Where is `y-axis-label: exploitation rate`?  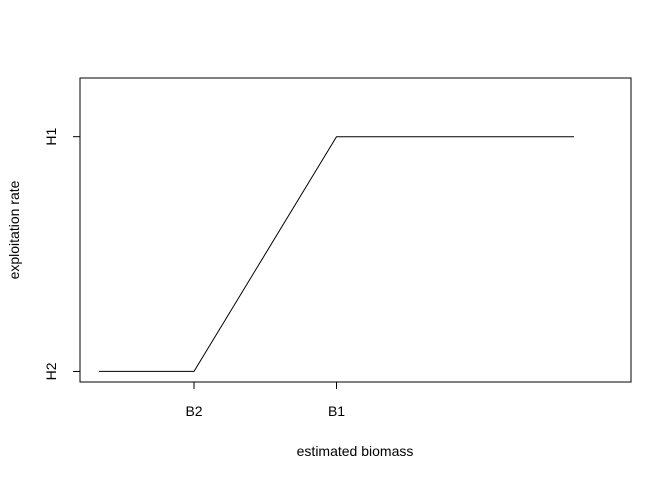
y-axis-label: exploitation rate is located at coordinates (14, 229).